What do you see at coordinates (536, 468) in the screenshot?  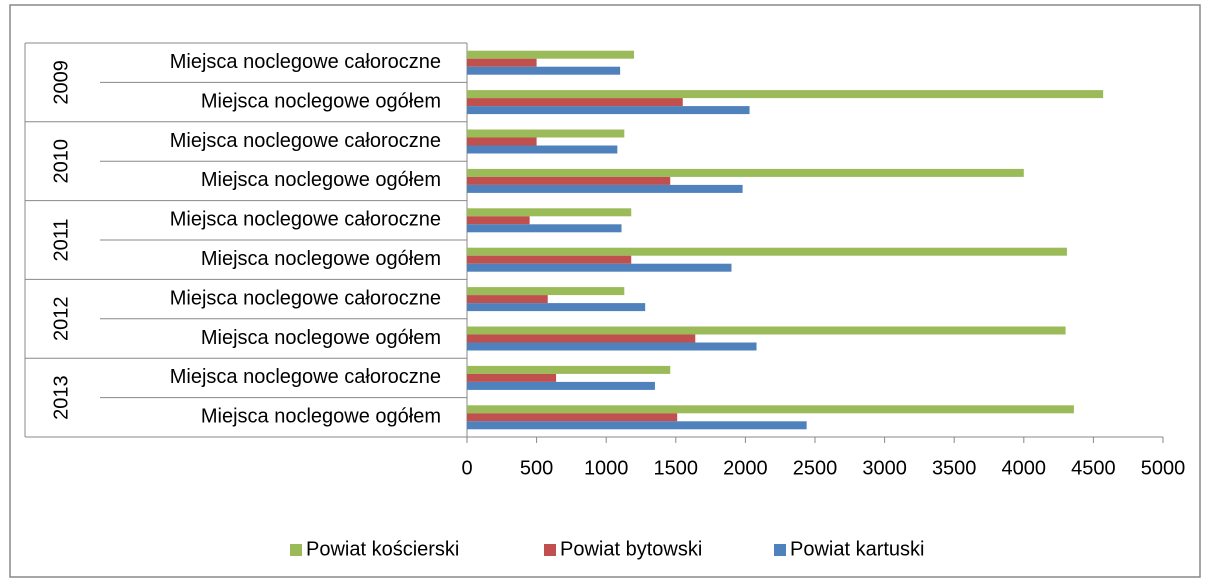 I see `x-tick-label: 500` at bounding box center [536, 468].